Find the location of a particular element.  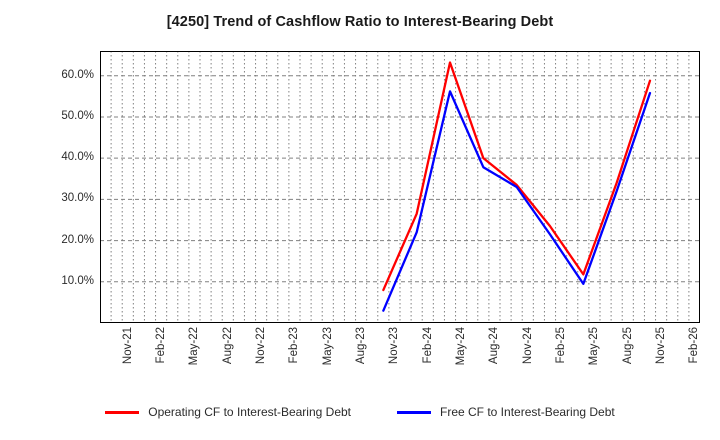

y-axis-tick-label: 60.0% is located at coordinates (77, 74).